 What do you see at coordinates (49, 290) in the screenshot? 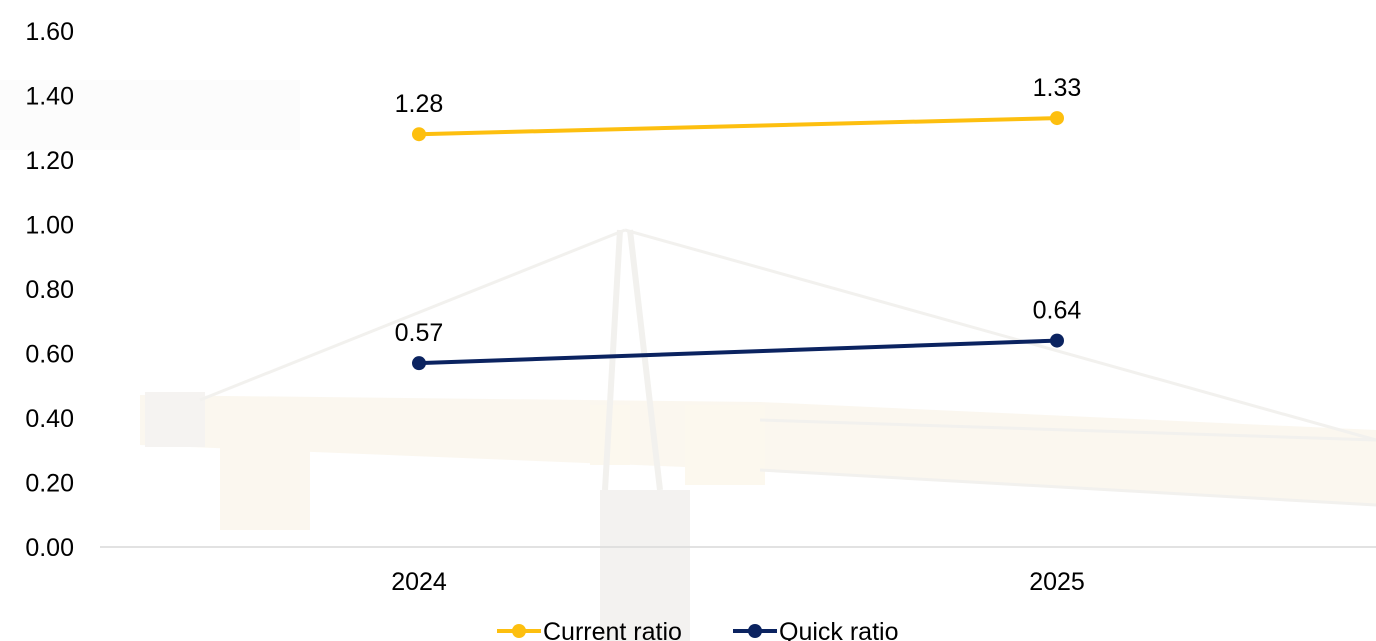
I see `y-tick-label: 0.80` at bounding box center [49, 290].